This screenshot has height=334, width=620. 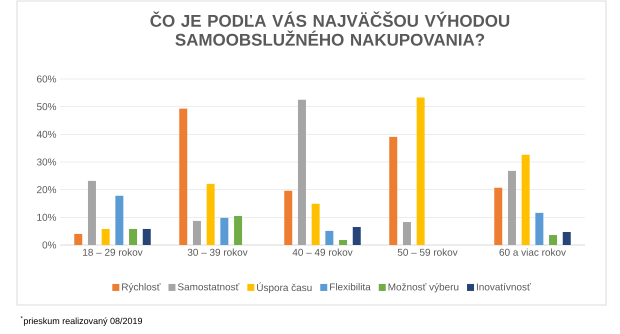 What do you see at coordinates (533, 252) in the screenshot?
I see `x-tick-label: 60 a viac rokov` at bounding box center [533, 252].